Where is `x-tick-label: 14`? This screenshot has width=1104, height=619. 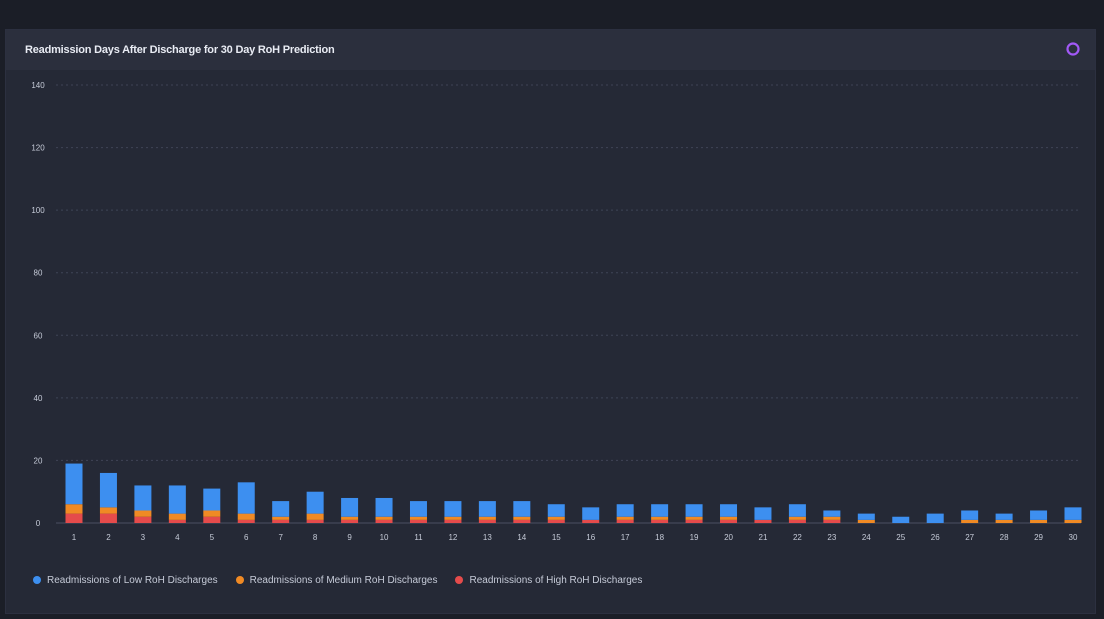
x-tick-label: 14 is located at coordinates (521, 537).